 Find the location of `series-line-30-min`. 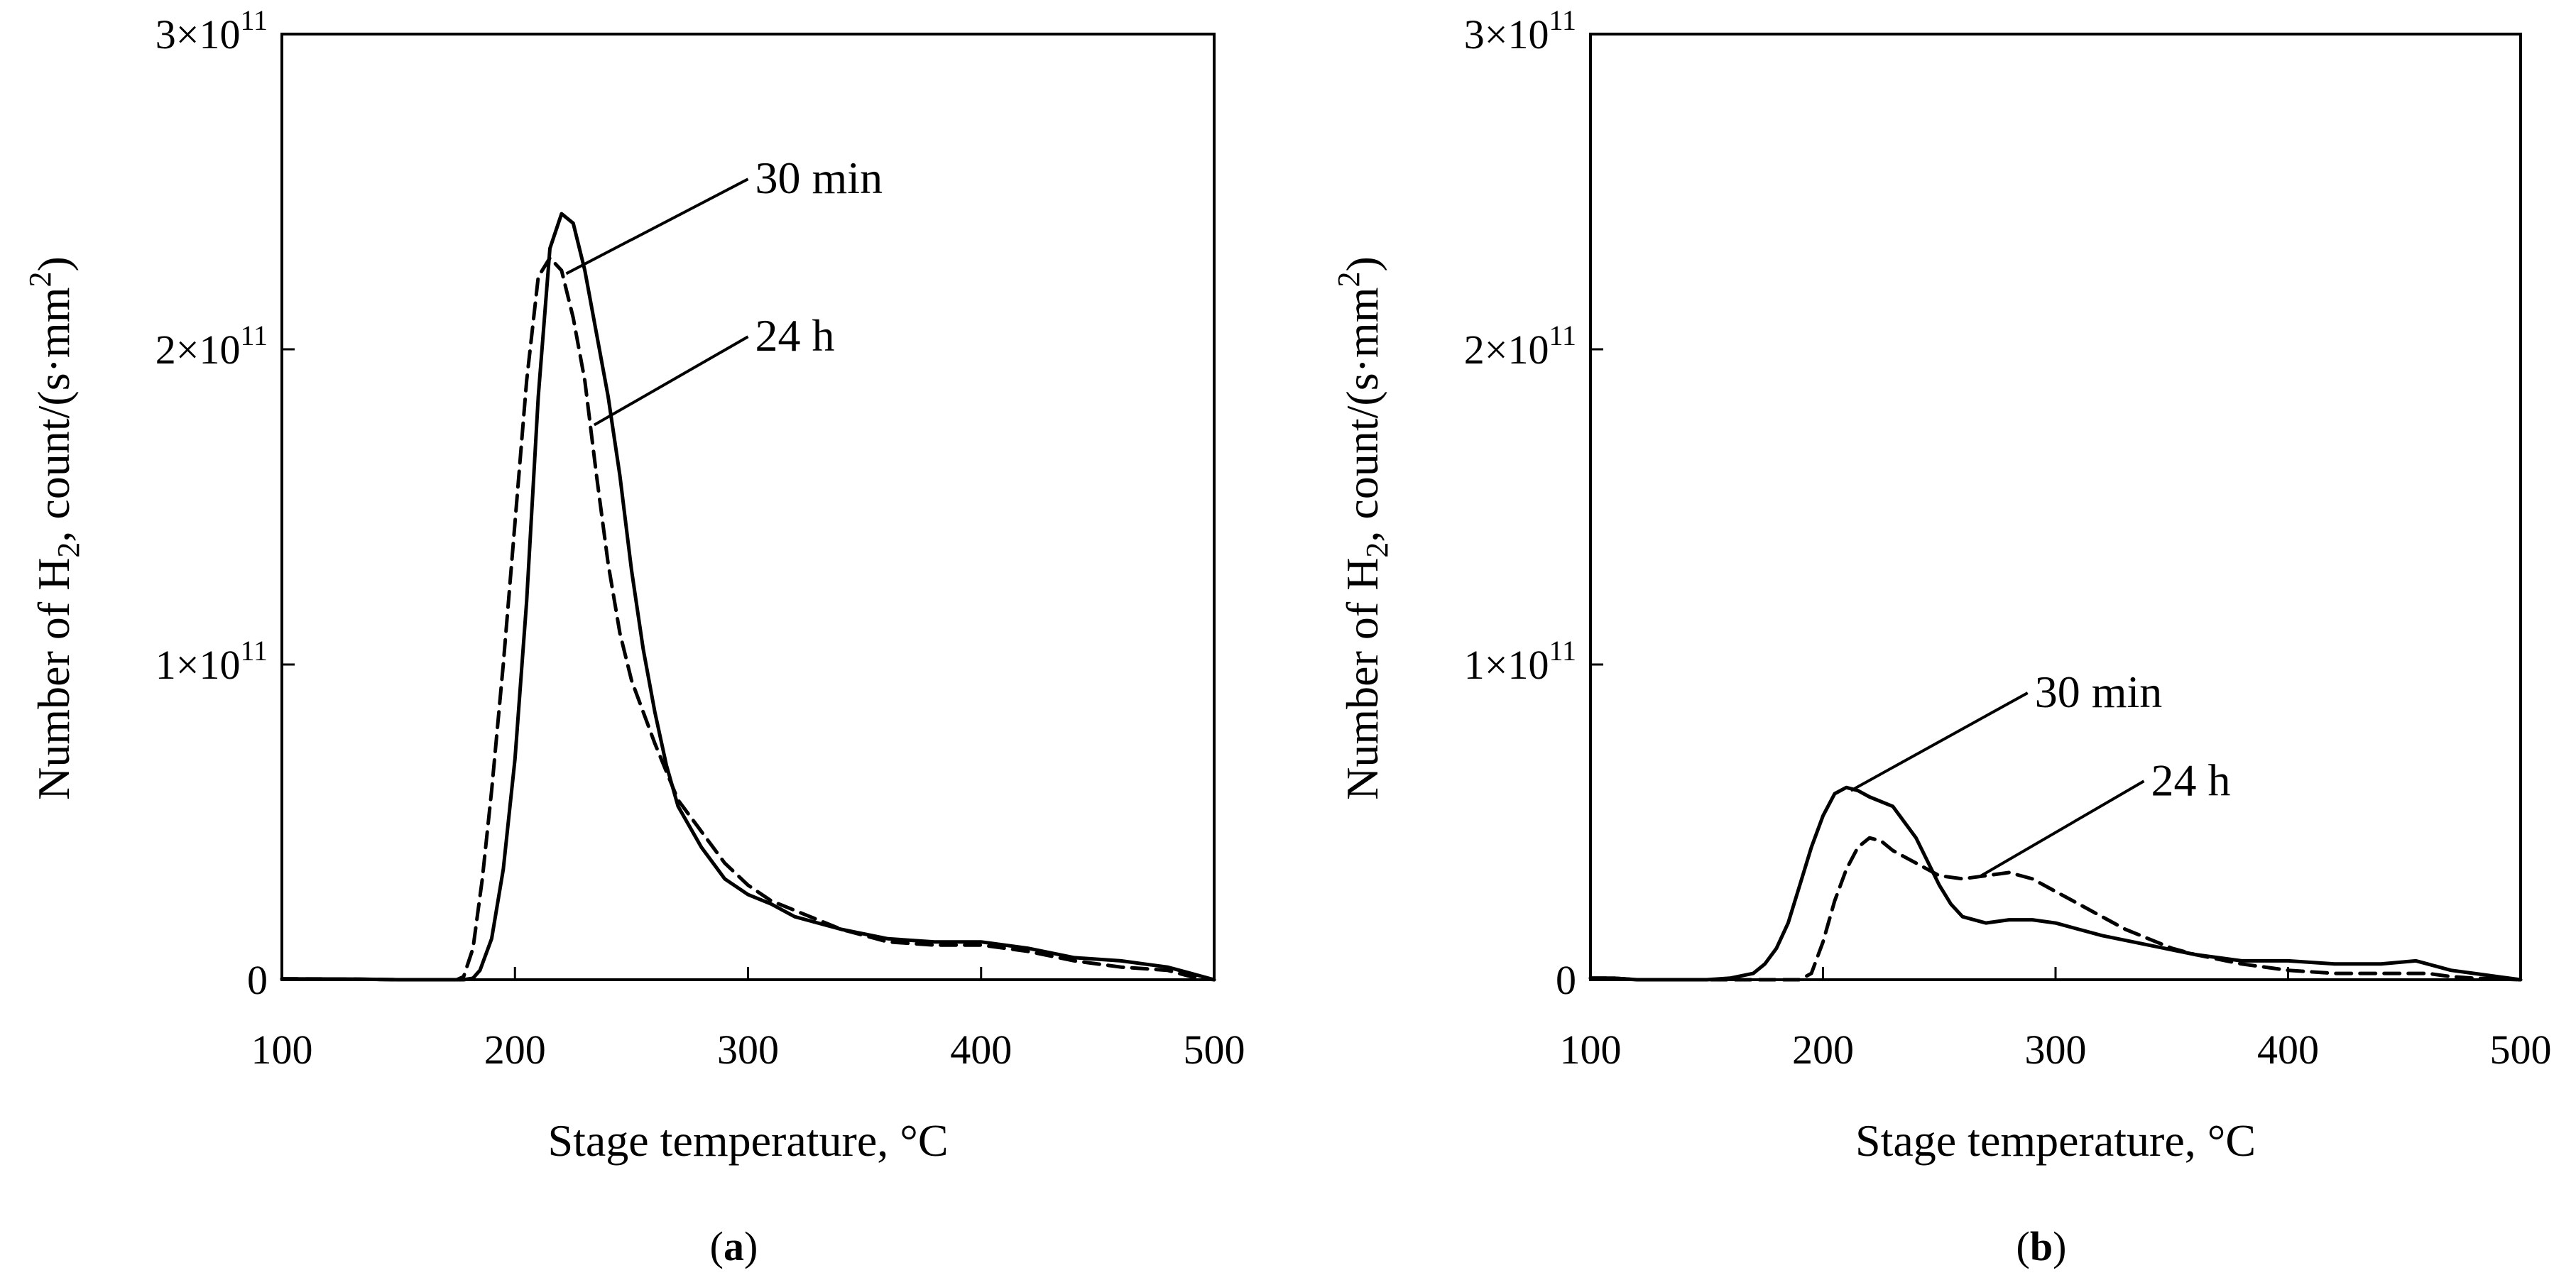

series-line-30-min is located at coordinates (2055, 884).